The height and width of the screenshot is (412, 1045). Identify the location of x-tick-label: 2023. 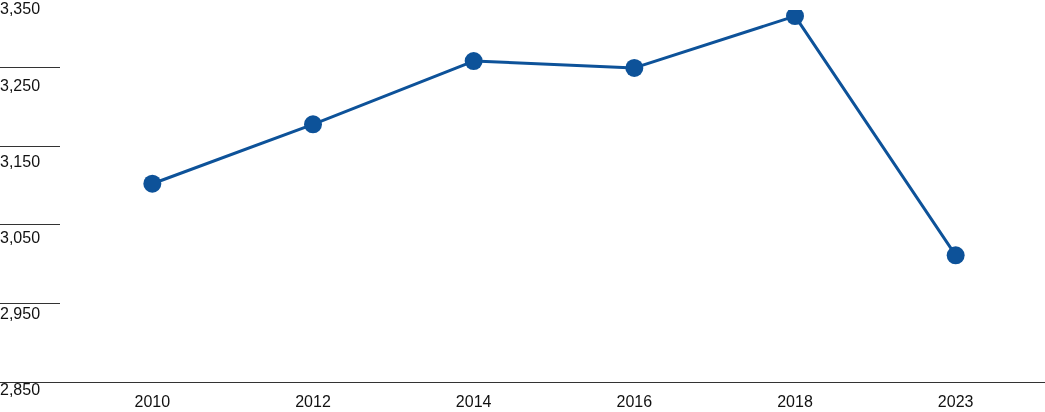
(955, 402).